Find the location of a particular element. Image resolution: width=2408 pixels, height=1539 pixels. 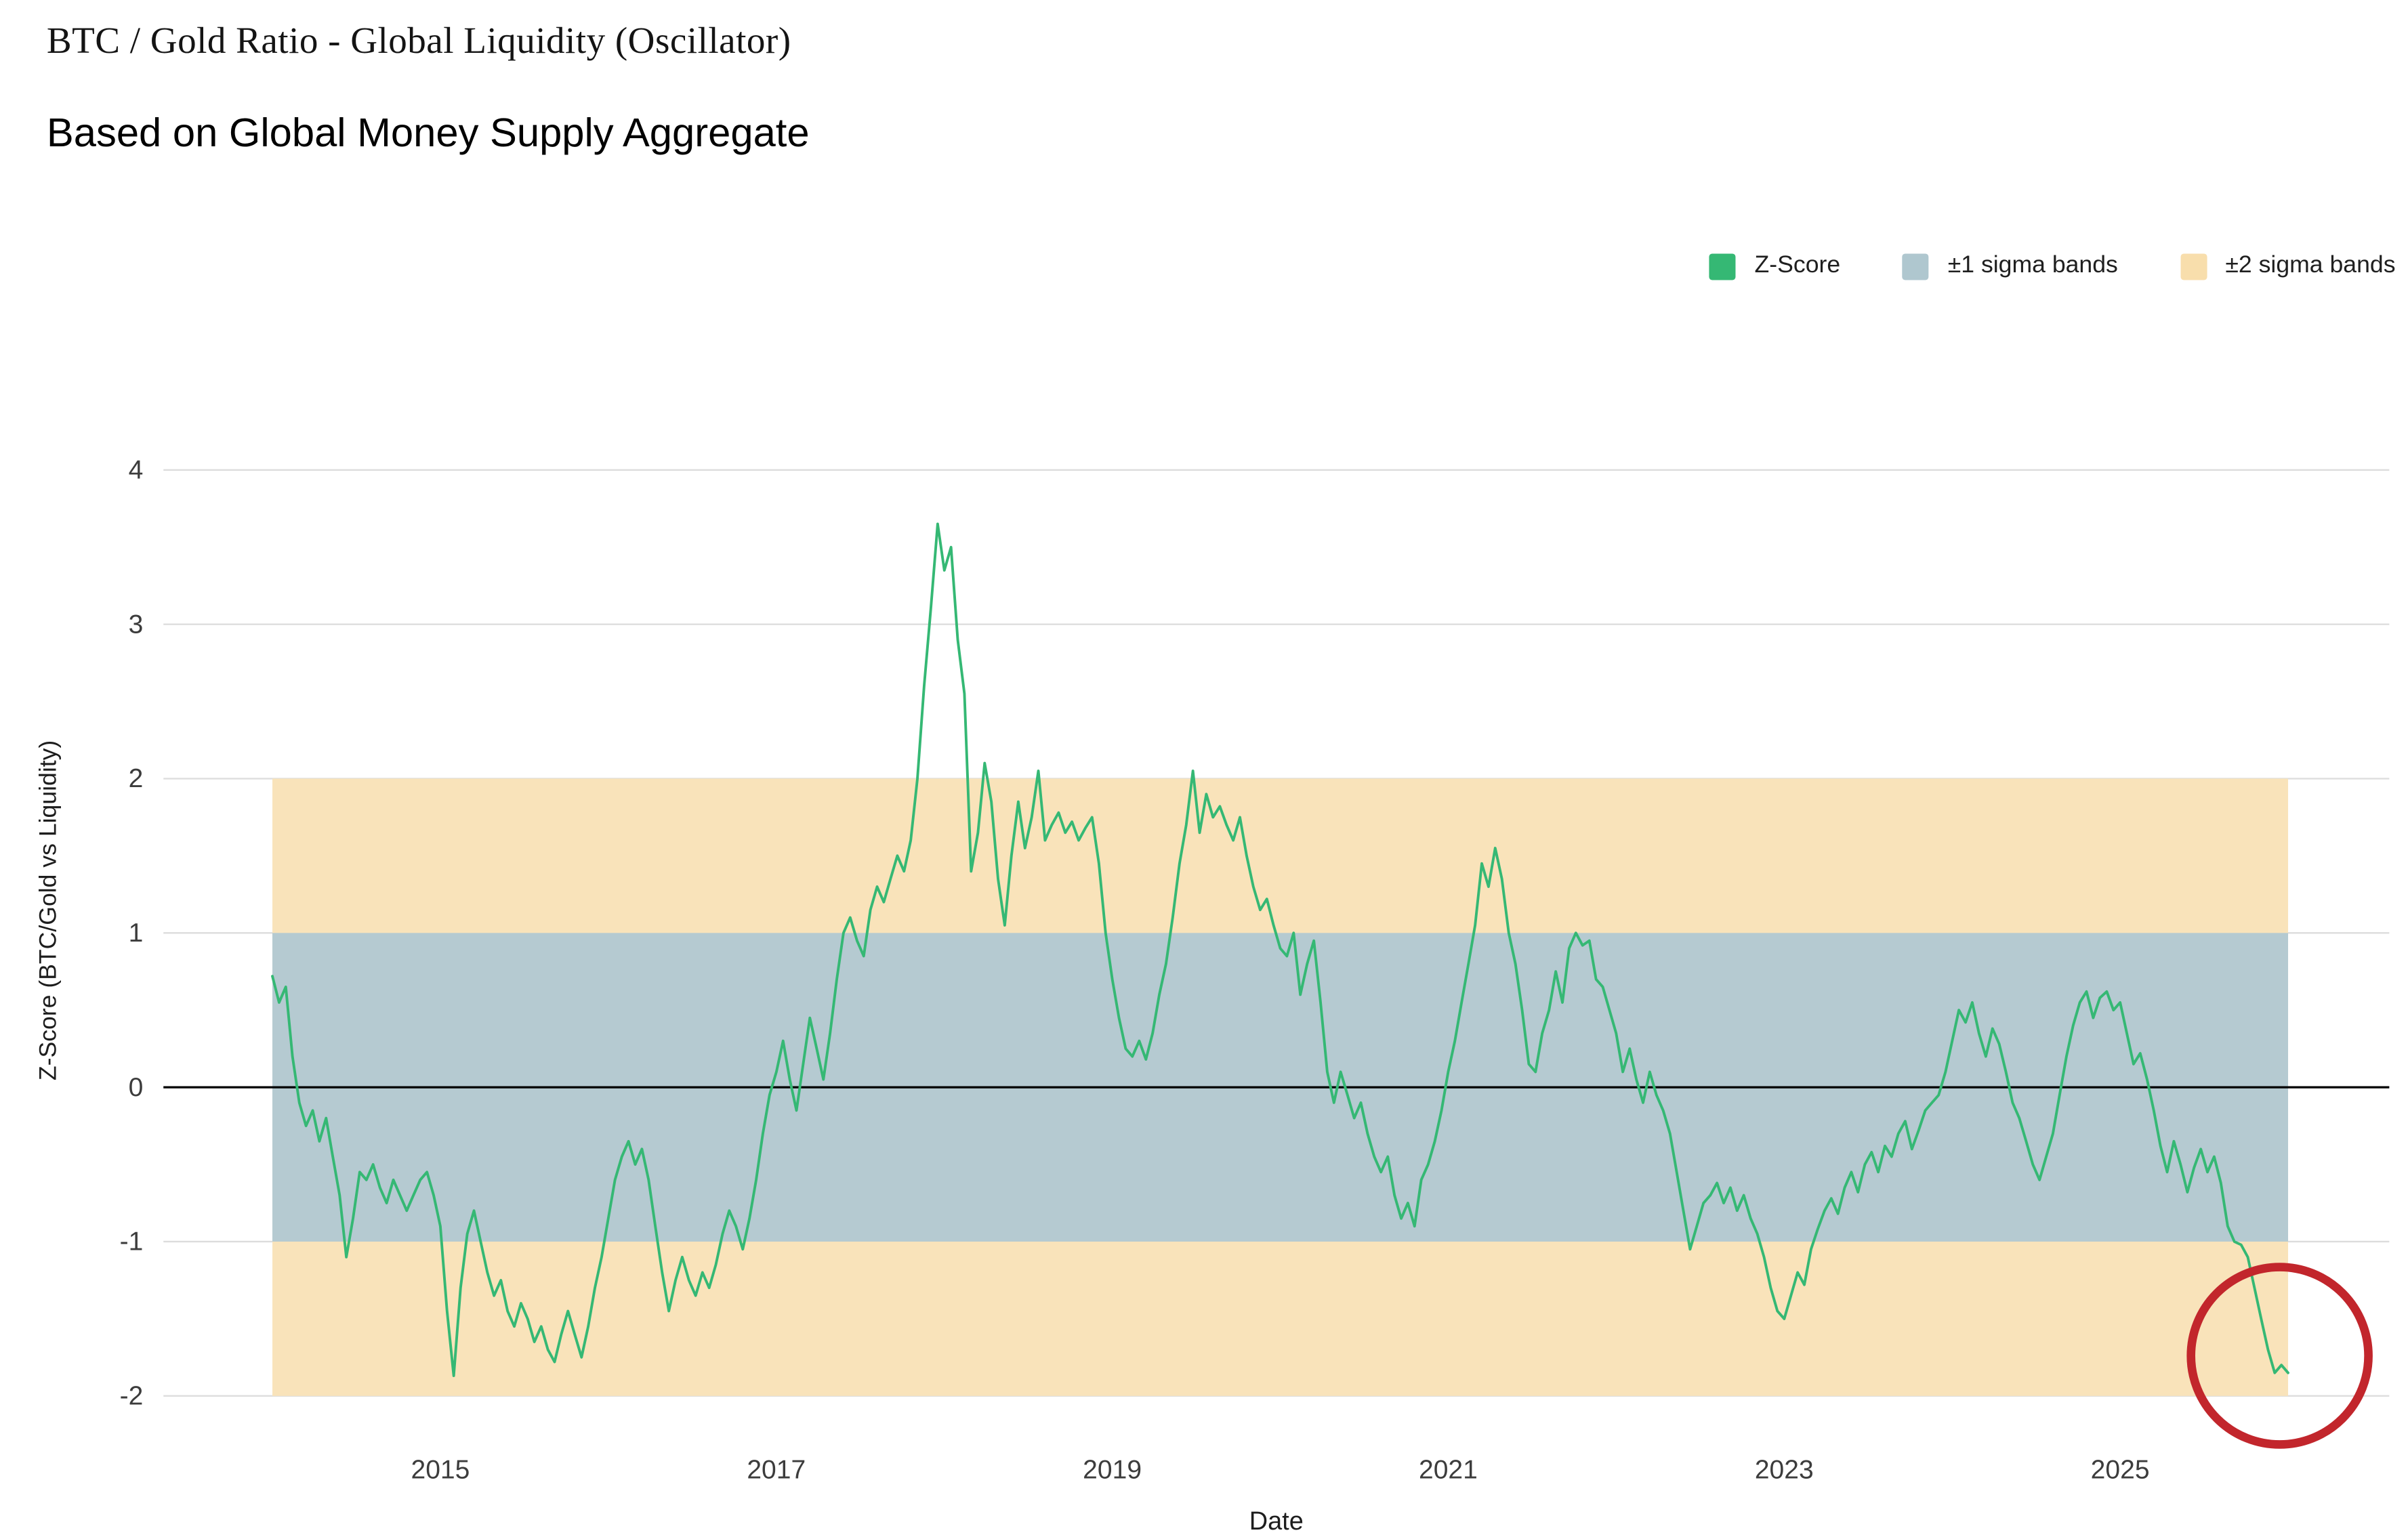

x-tick-label: 2021 is located at coordinates (1448, 1469).